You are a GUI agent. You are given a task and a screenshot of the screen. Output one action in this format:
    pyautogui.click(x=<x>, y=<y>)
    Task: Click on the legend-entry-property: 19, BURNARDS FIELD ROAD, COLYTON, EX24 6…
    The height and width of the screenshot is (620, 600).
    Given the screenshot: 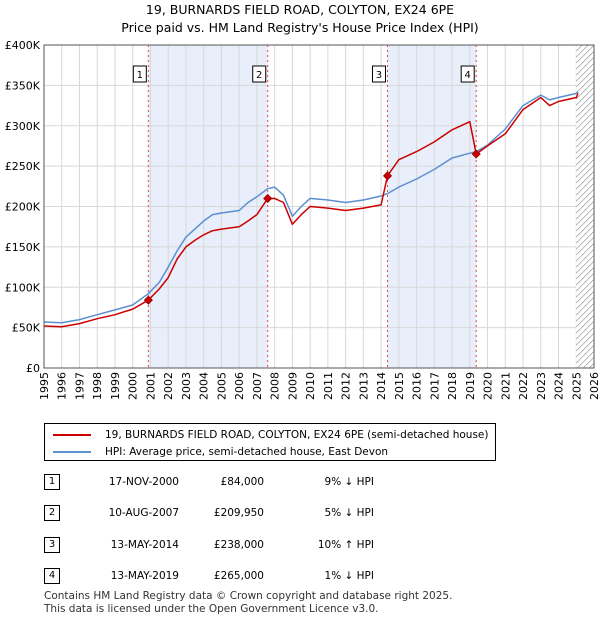 What is the action you would take?
    pyautogui.click(x=270, y=435)
    